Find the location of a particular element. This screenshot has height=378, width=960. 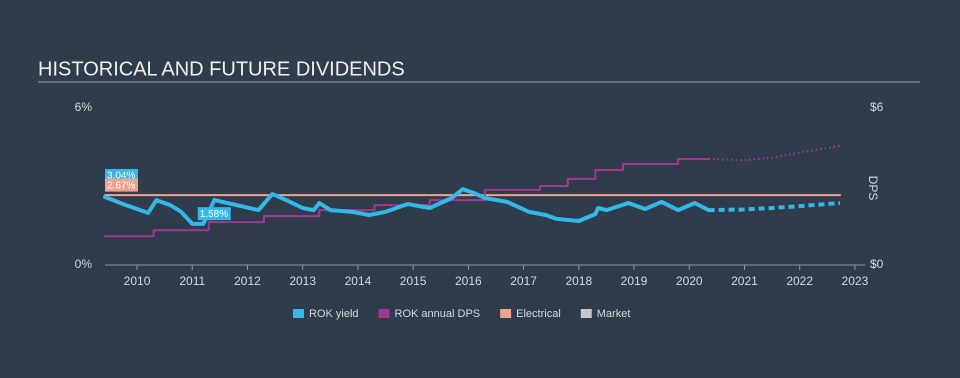

x-tick-label: 2020 is located at coordinates (689, 281).